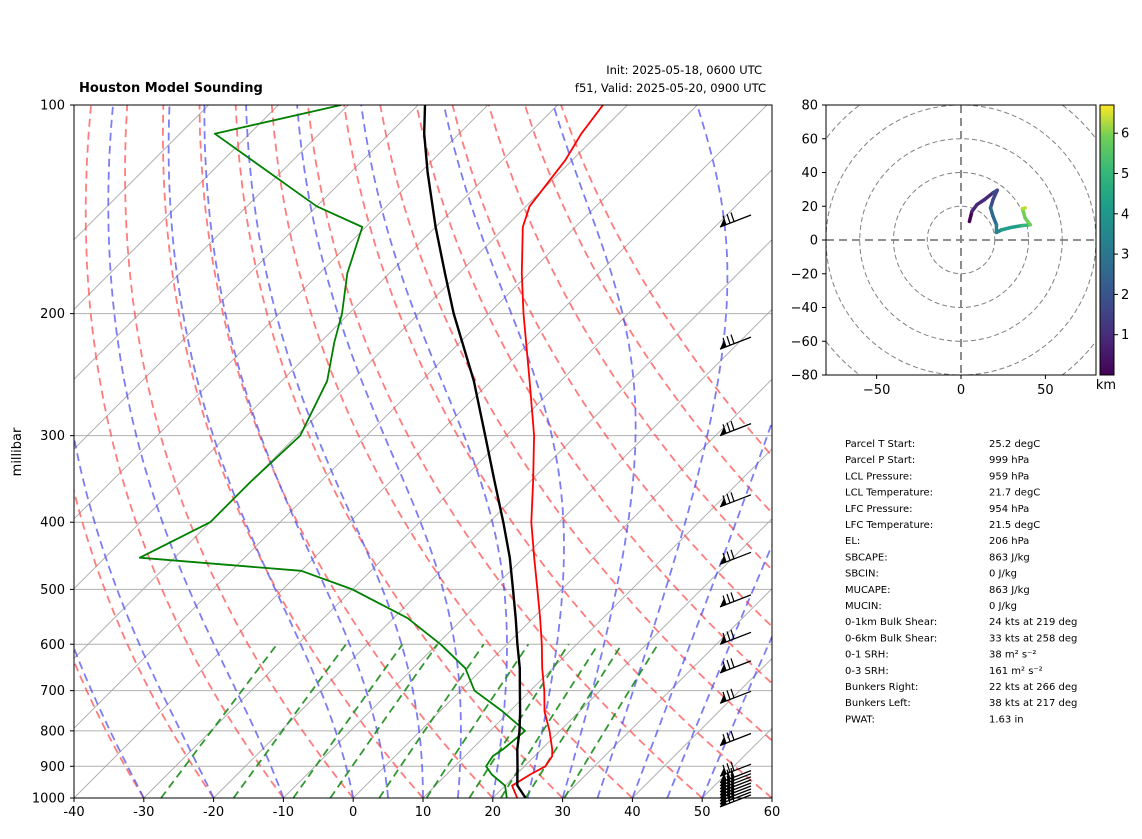 The image size is (1142, 839). I want to click on hodo-y-tick-label: 40, so click(809, 173).